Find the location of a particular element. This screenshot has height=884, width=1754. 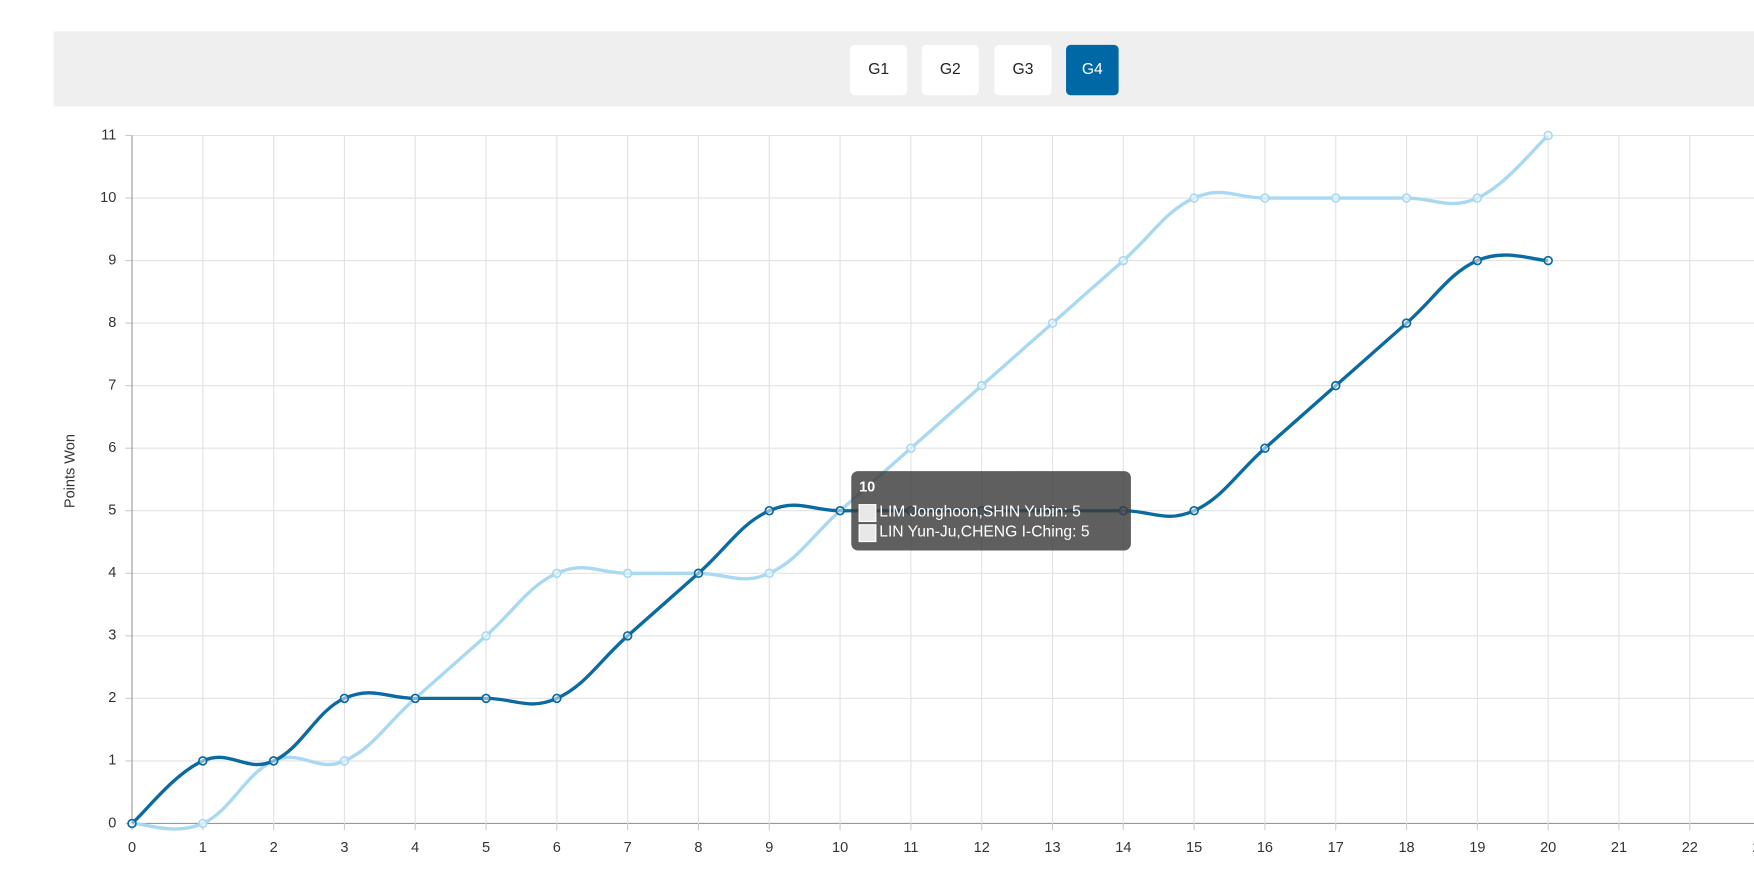

y-tick-label: 4 is located at coordinates (112, 573).